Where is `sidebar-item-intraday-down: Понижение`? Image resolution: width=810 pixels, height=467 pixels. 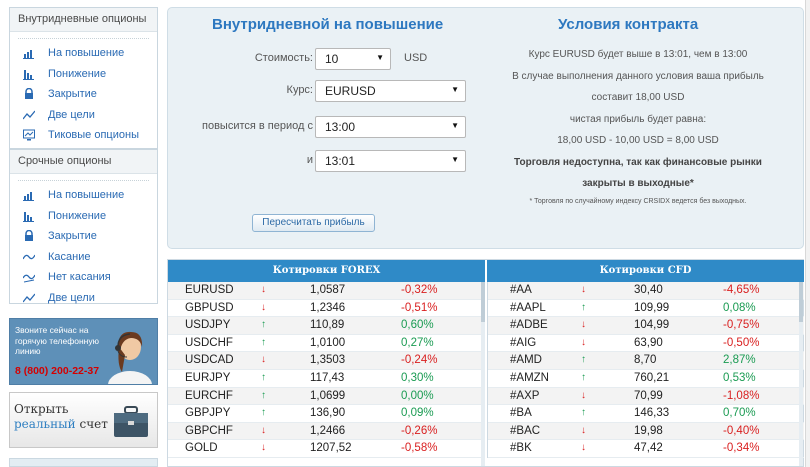 sidebar-item-intraday-down: Понижение is located at coordinates (83, 74).